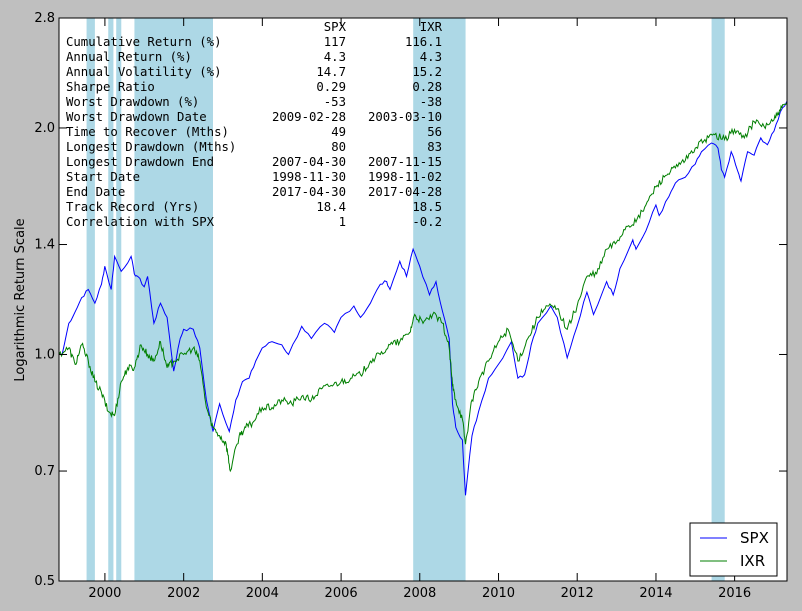  Describe the element at coordinates (434, 132) in the screenshot. I see `stats-cell: 56` at that location.